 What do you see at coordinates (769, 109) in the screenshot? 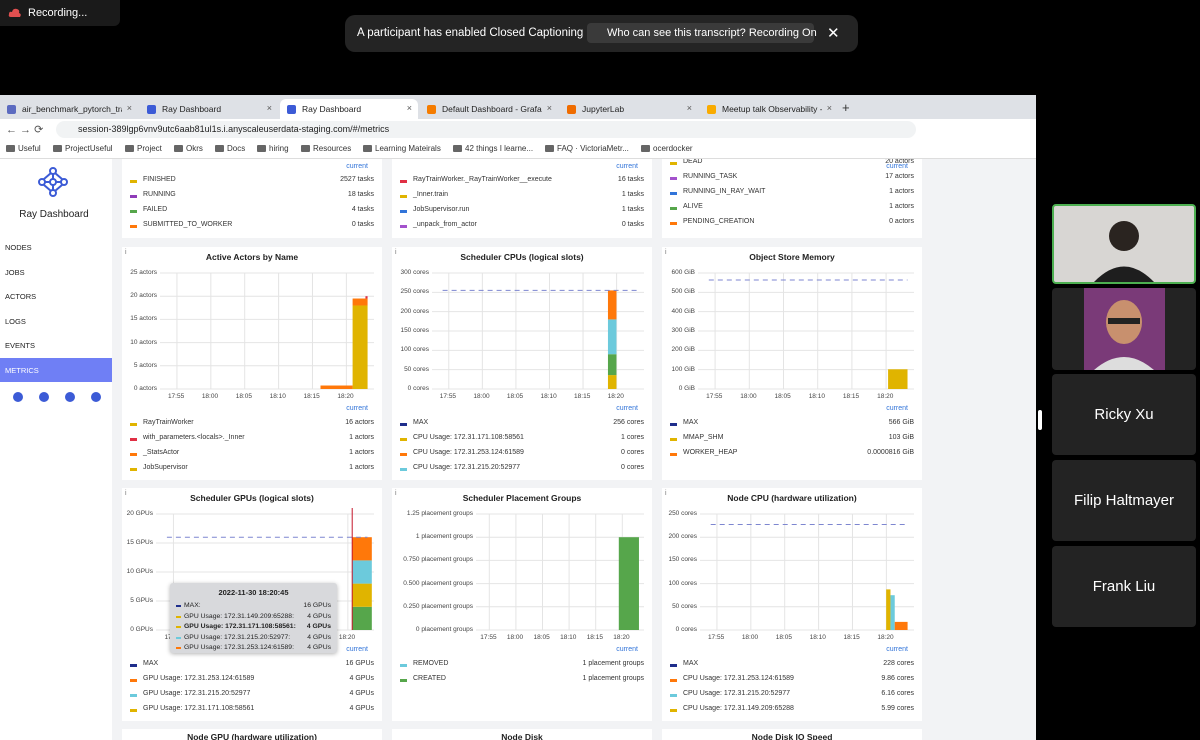
I see `tab: Meetup talk Observability - Go ×` at bounding box center [769, 109].